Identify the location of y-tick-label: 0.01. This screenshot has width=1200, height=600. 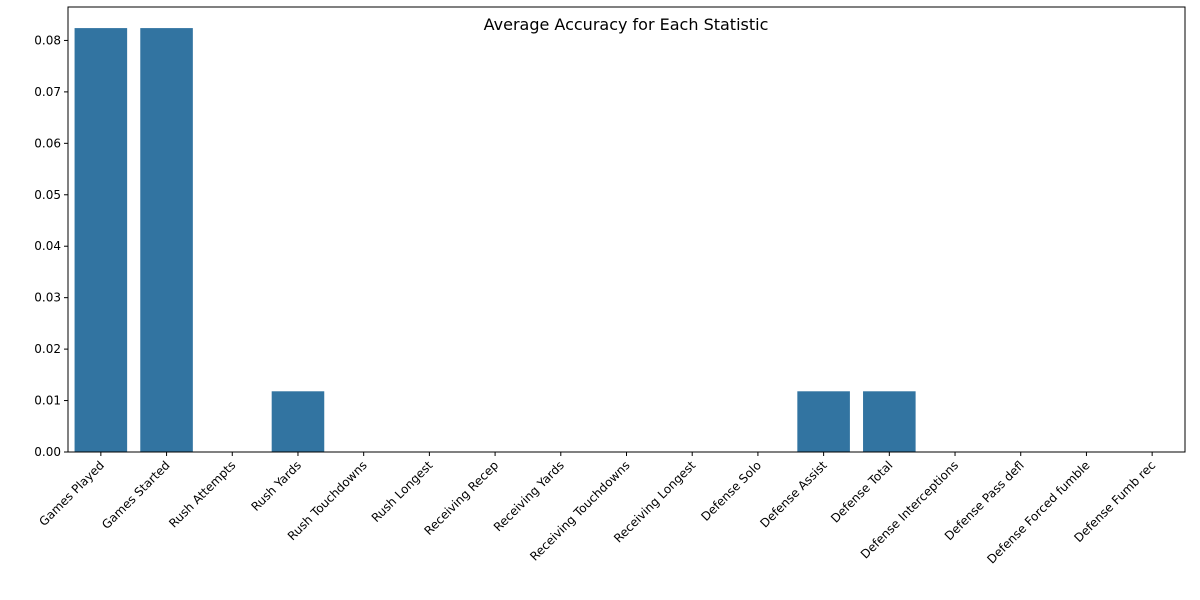
(47, 401).